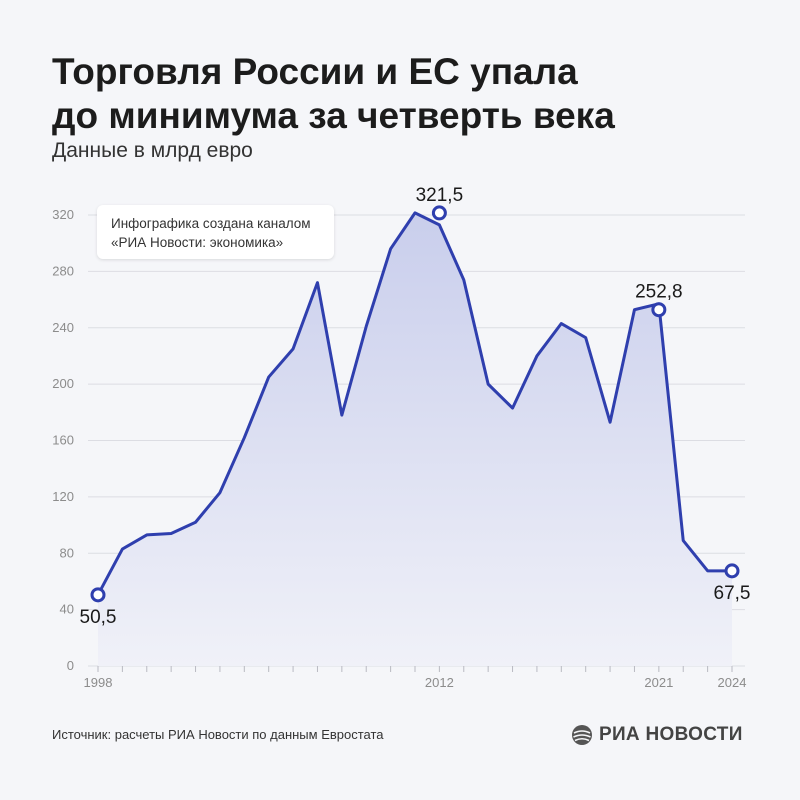 This screenshot has width=800, height=800. Describe the element at coordinates (415, 678) in the screenshot. I see `x-axis-ticks: 1998 2012 2021 2024` at that location.